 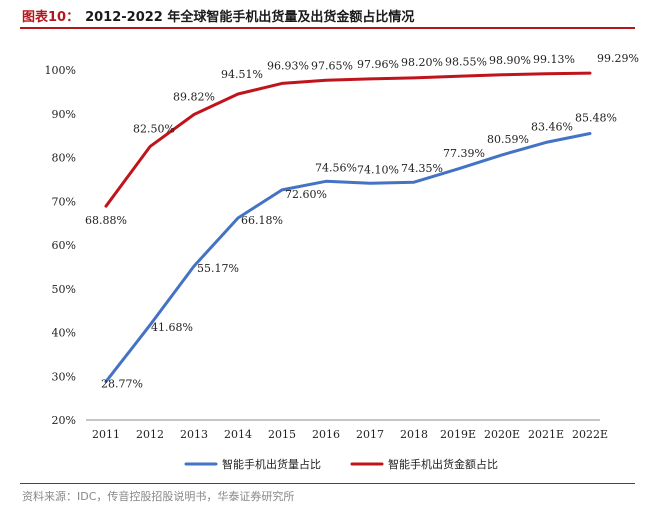 I want to click on legend-label: 智能手机出货金额占比, so click(x=443, y=464).